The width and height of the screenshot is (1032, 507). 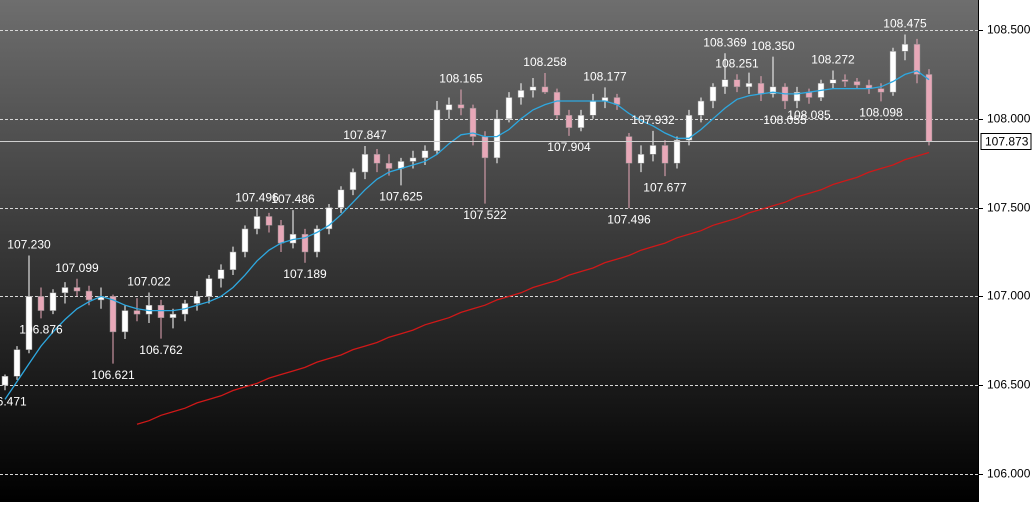 I want to click on high-label: 108.350, so click(x=773, y=46).